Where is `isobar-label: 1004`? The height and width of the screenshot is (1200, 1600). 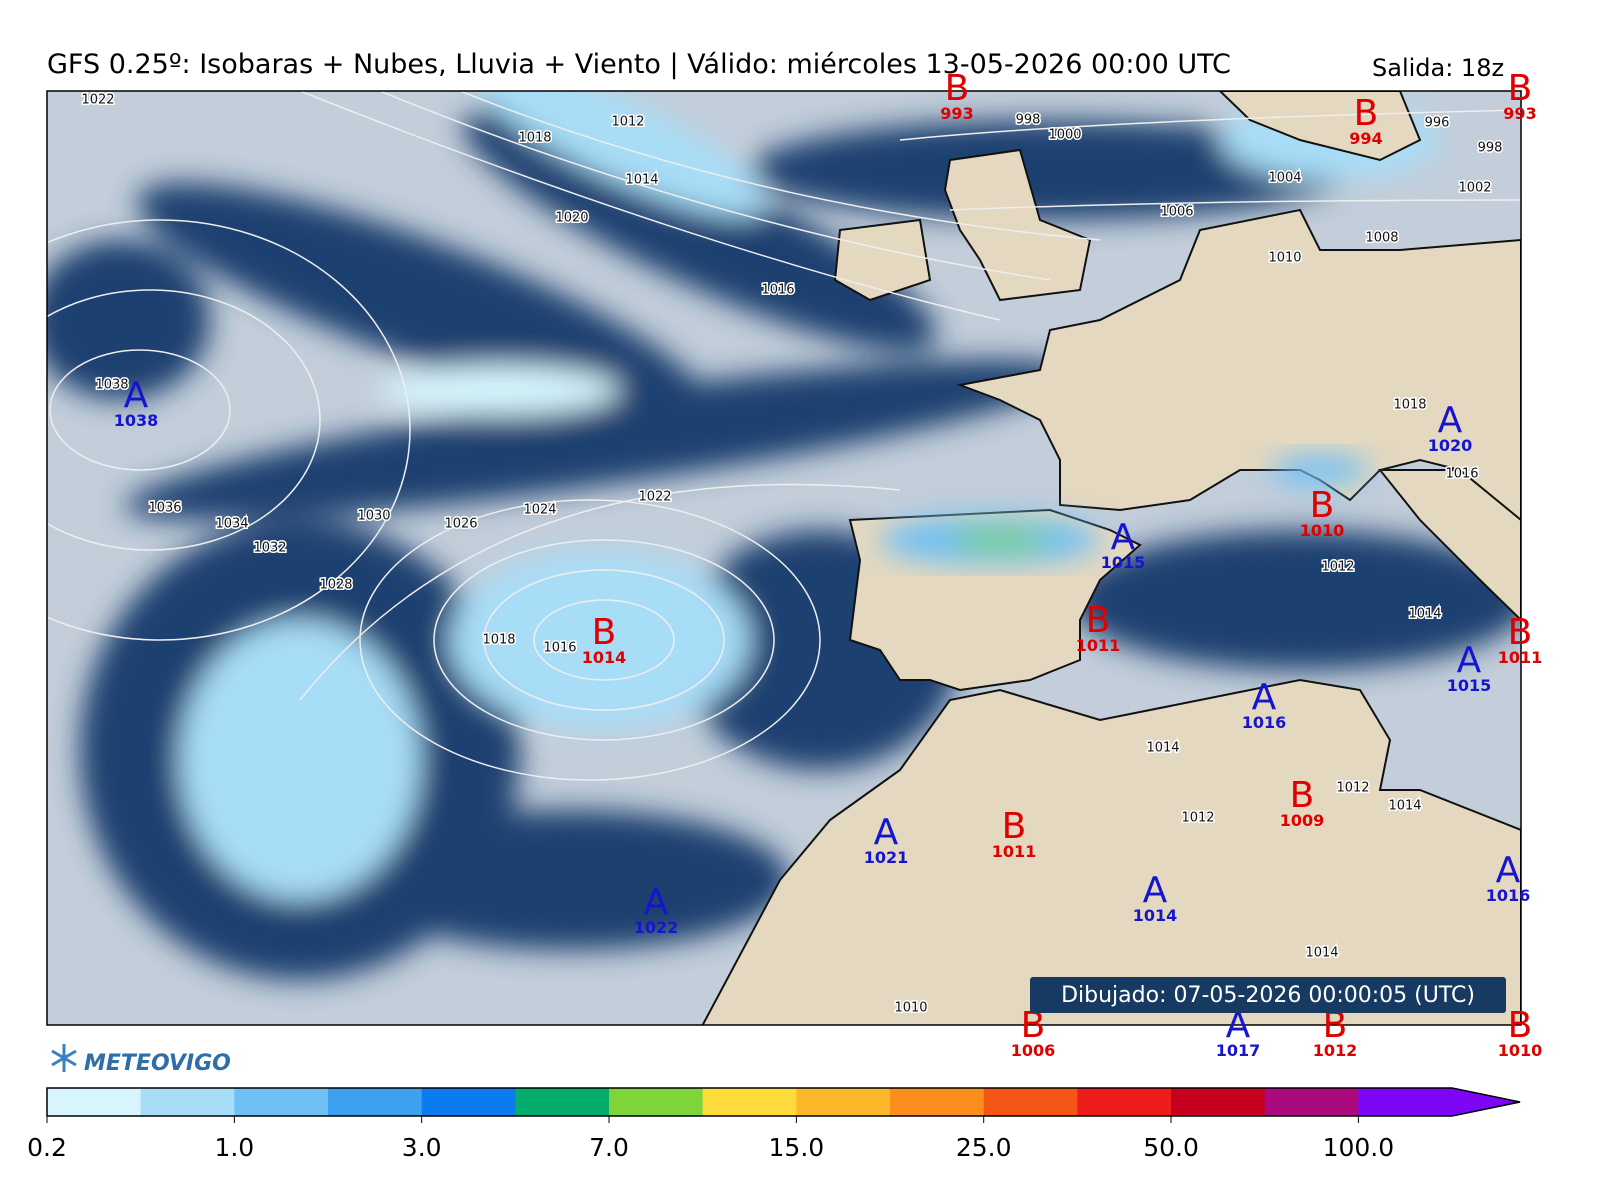
isobar-label: 1004 is located at coordinates (1284, 178).